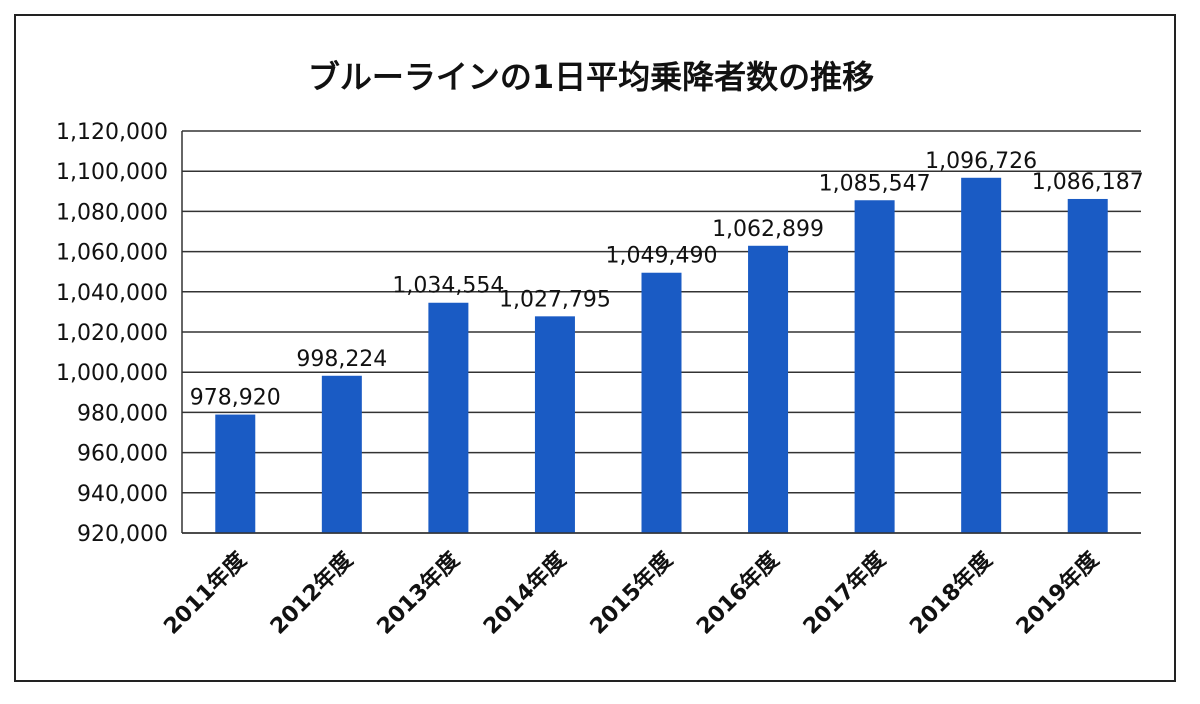 Image resolution: width=1200 pixels, height=704 pixels. Describe the element at coordinates (312, 593) in the screenshot. I see `x-tick-label: 2012年度` at that location.